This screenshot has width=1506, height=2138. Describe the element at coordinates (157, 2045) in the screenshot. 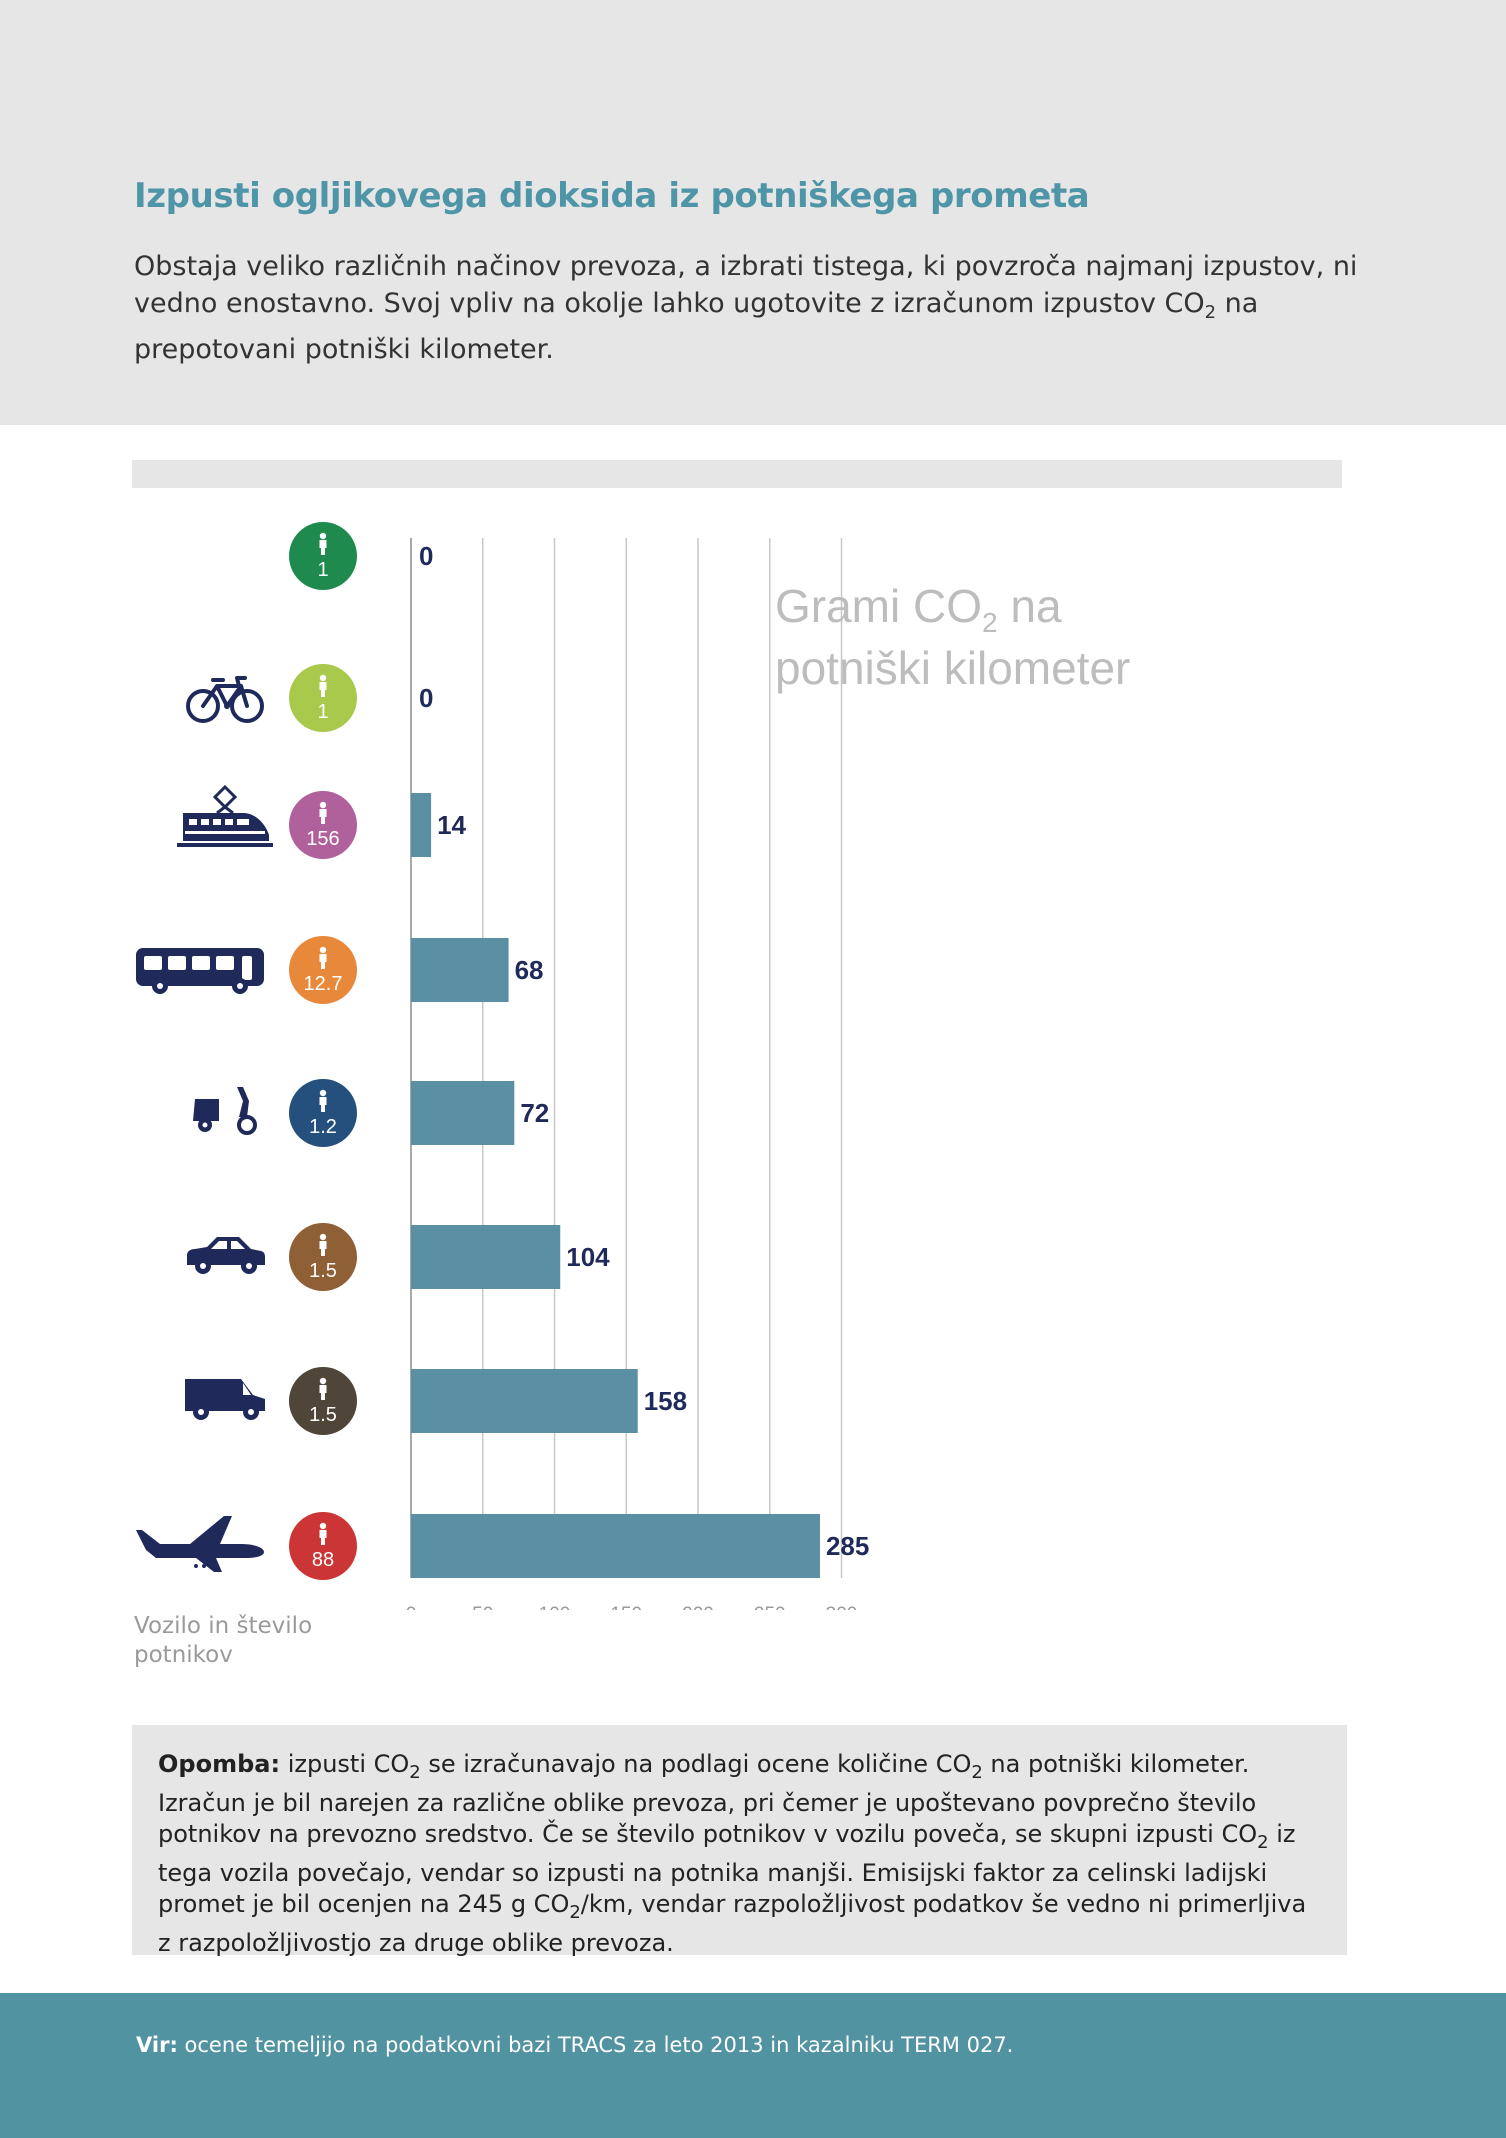

I see `source-label: Vir:` at that location.